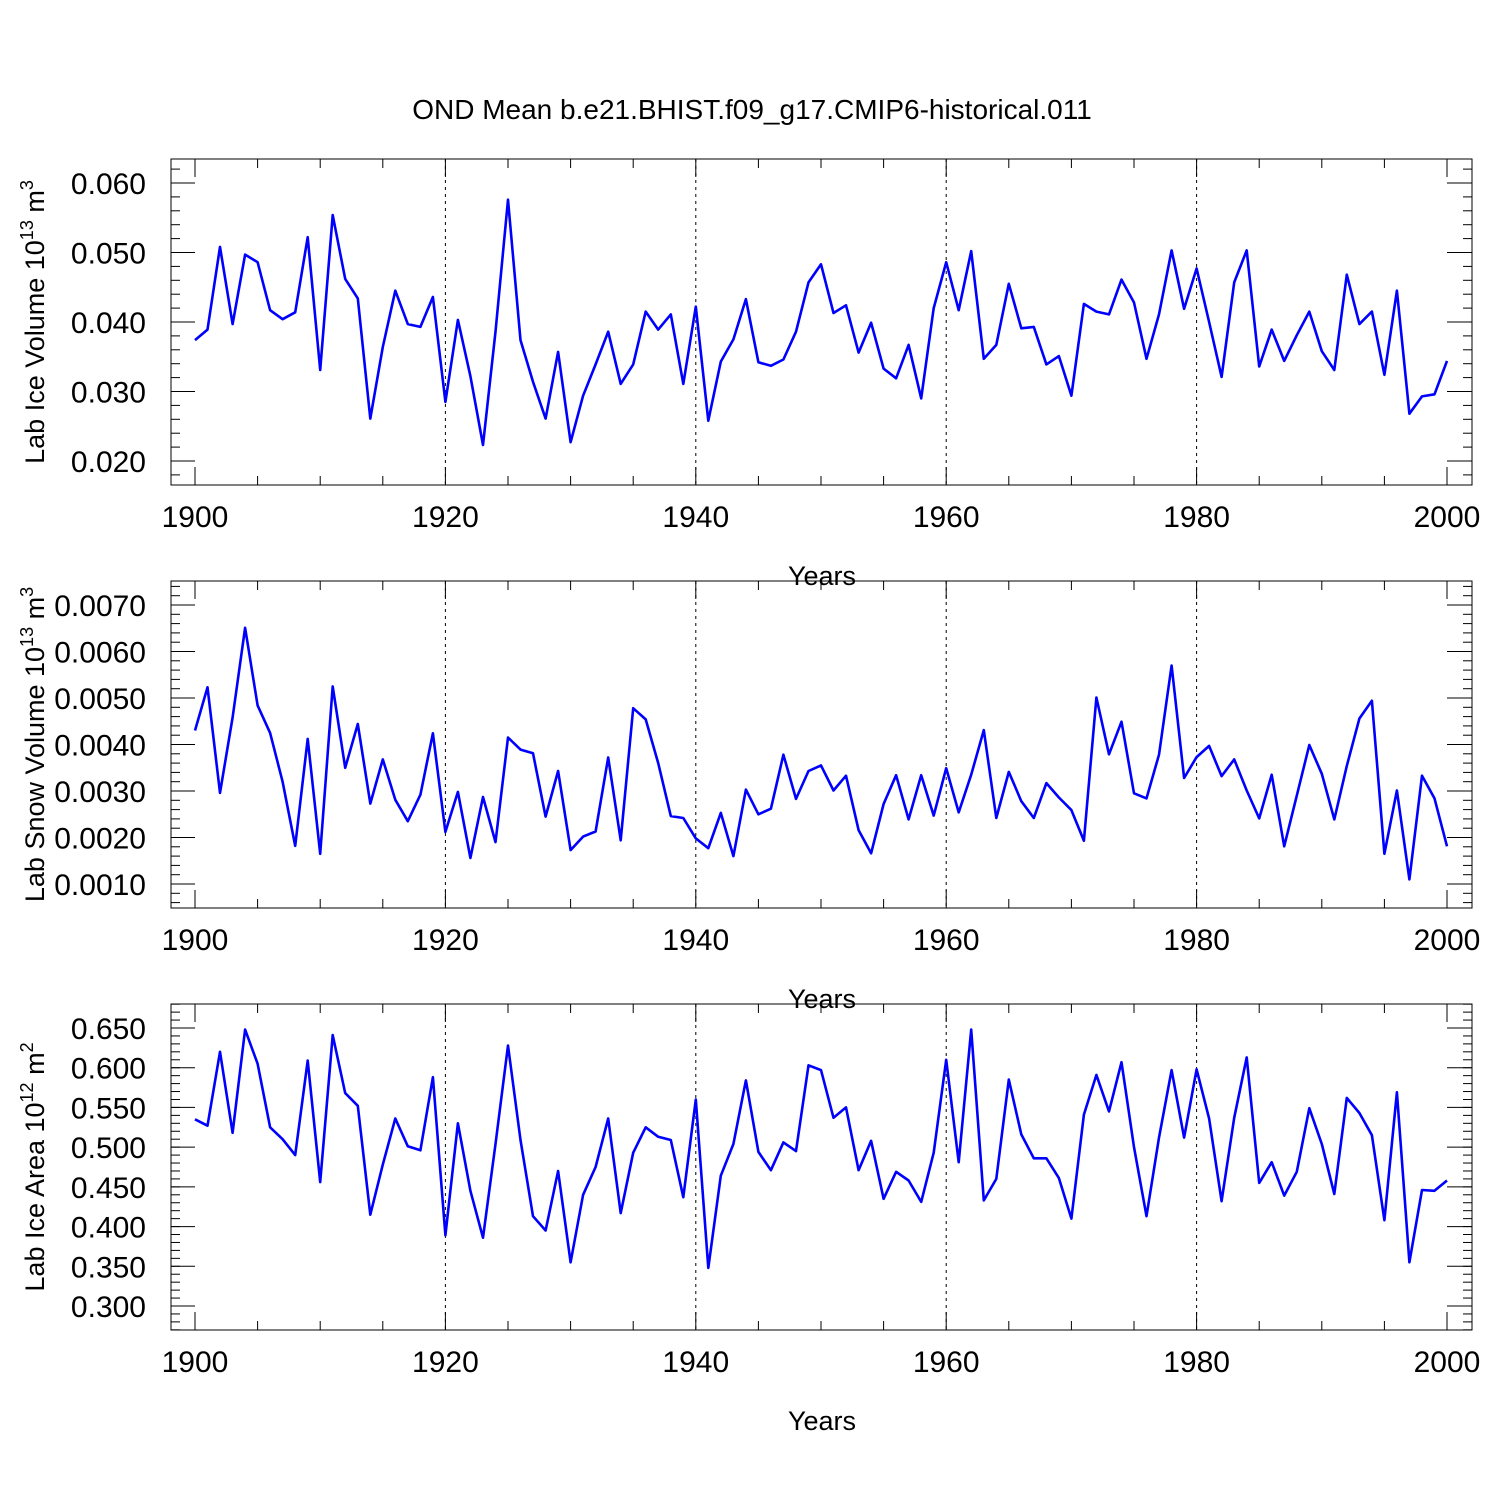 The height and width of the screenshot is (1505, 1500). What do you see at coordinates (108, 184) in the screenshot?
I see `y-tick-label-0-4: 0.060` at bounding box center [108, 184].